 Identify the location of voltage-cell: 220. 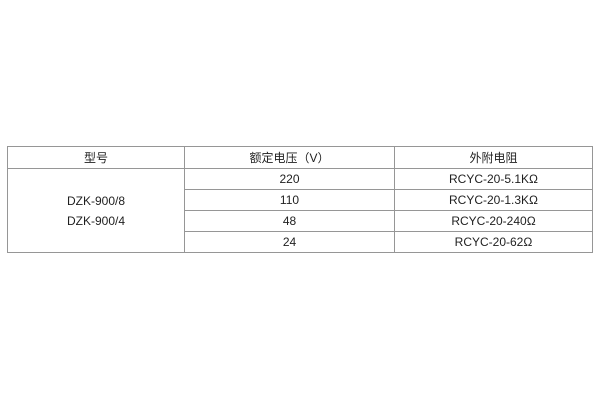
(289, 179).